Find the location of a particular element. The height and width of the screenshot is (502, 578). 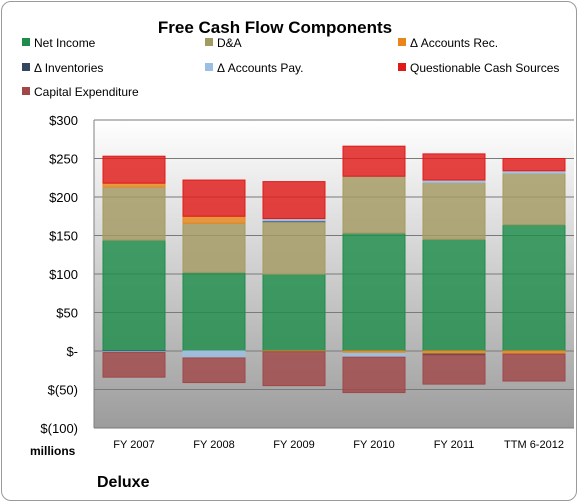

y-tick-label: $200 is located at coordinates (63, 197).